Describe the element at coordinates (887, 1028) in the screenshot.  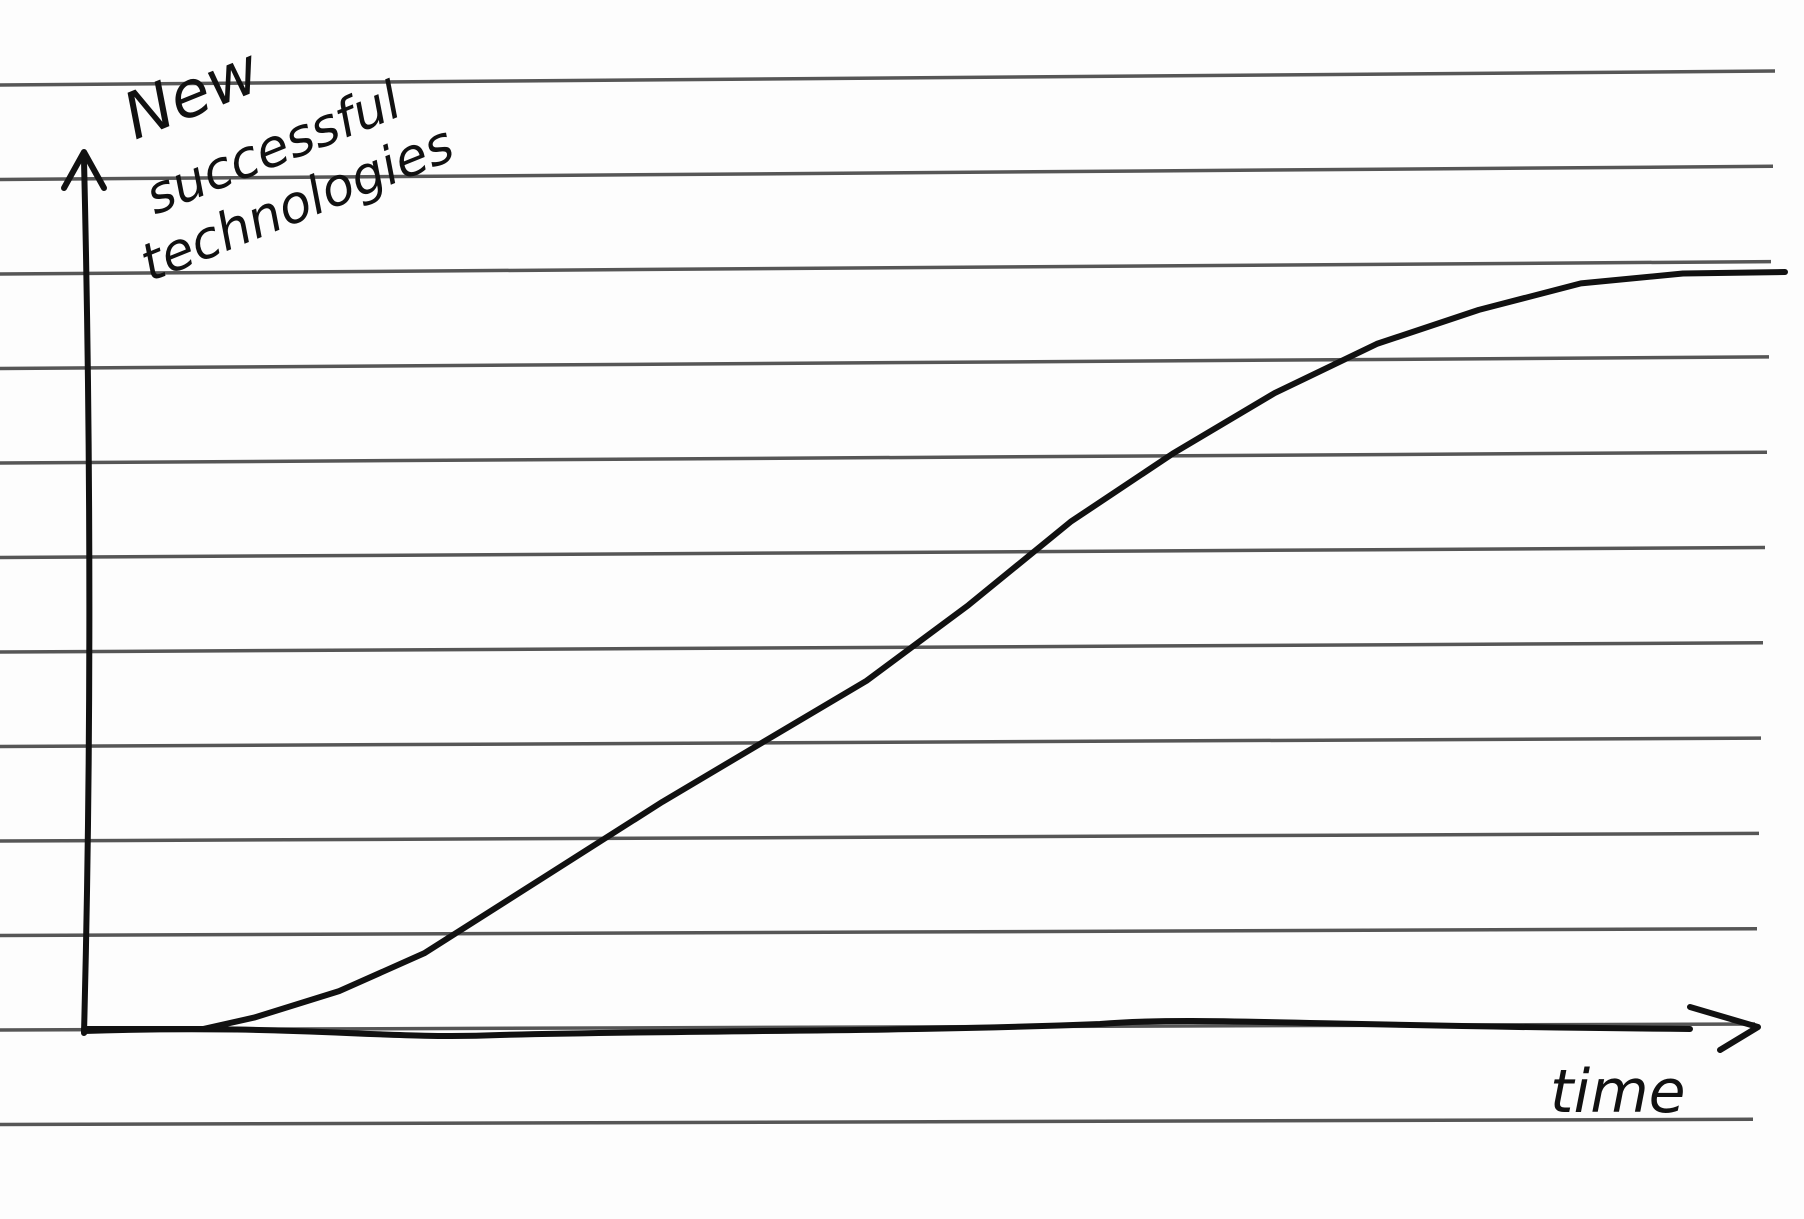
I see `x-axis` at that location.